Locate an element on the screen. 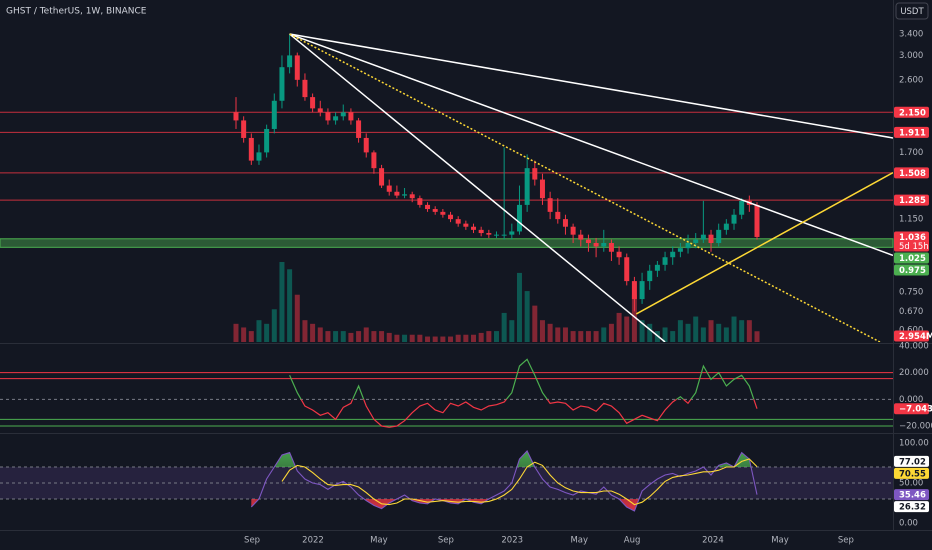  oscillator-value-label: −7.043 is located at coordinates (915, 410).